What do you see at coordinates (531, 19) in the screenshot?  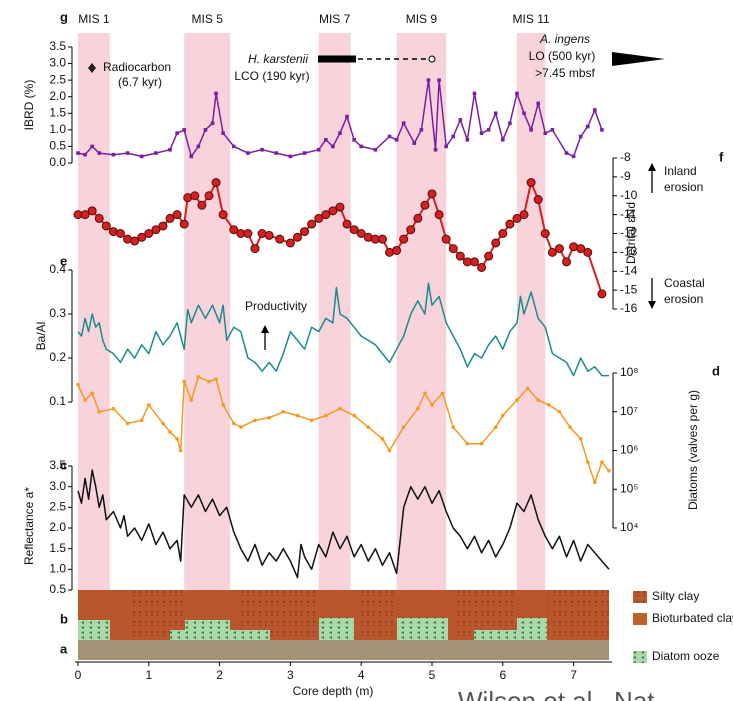 I see `mis-label: MIS 11` at bounding box center [531, 19].